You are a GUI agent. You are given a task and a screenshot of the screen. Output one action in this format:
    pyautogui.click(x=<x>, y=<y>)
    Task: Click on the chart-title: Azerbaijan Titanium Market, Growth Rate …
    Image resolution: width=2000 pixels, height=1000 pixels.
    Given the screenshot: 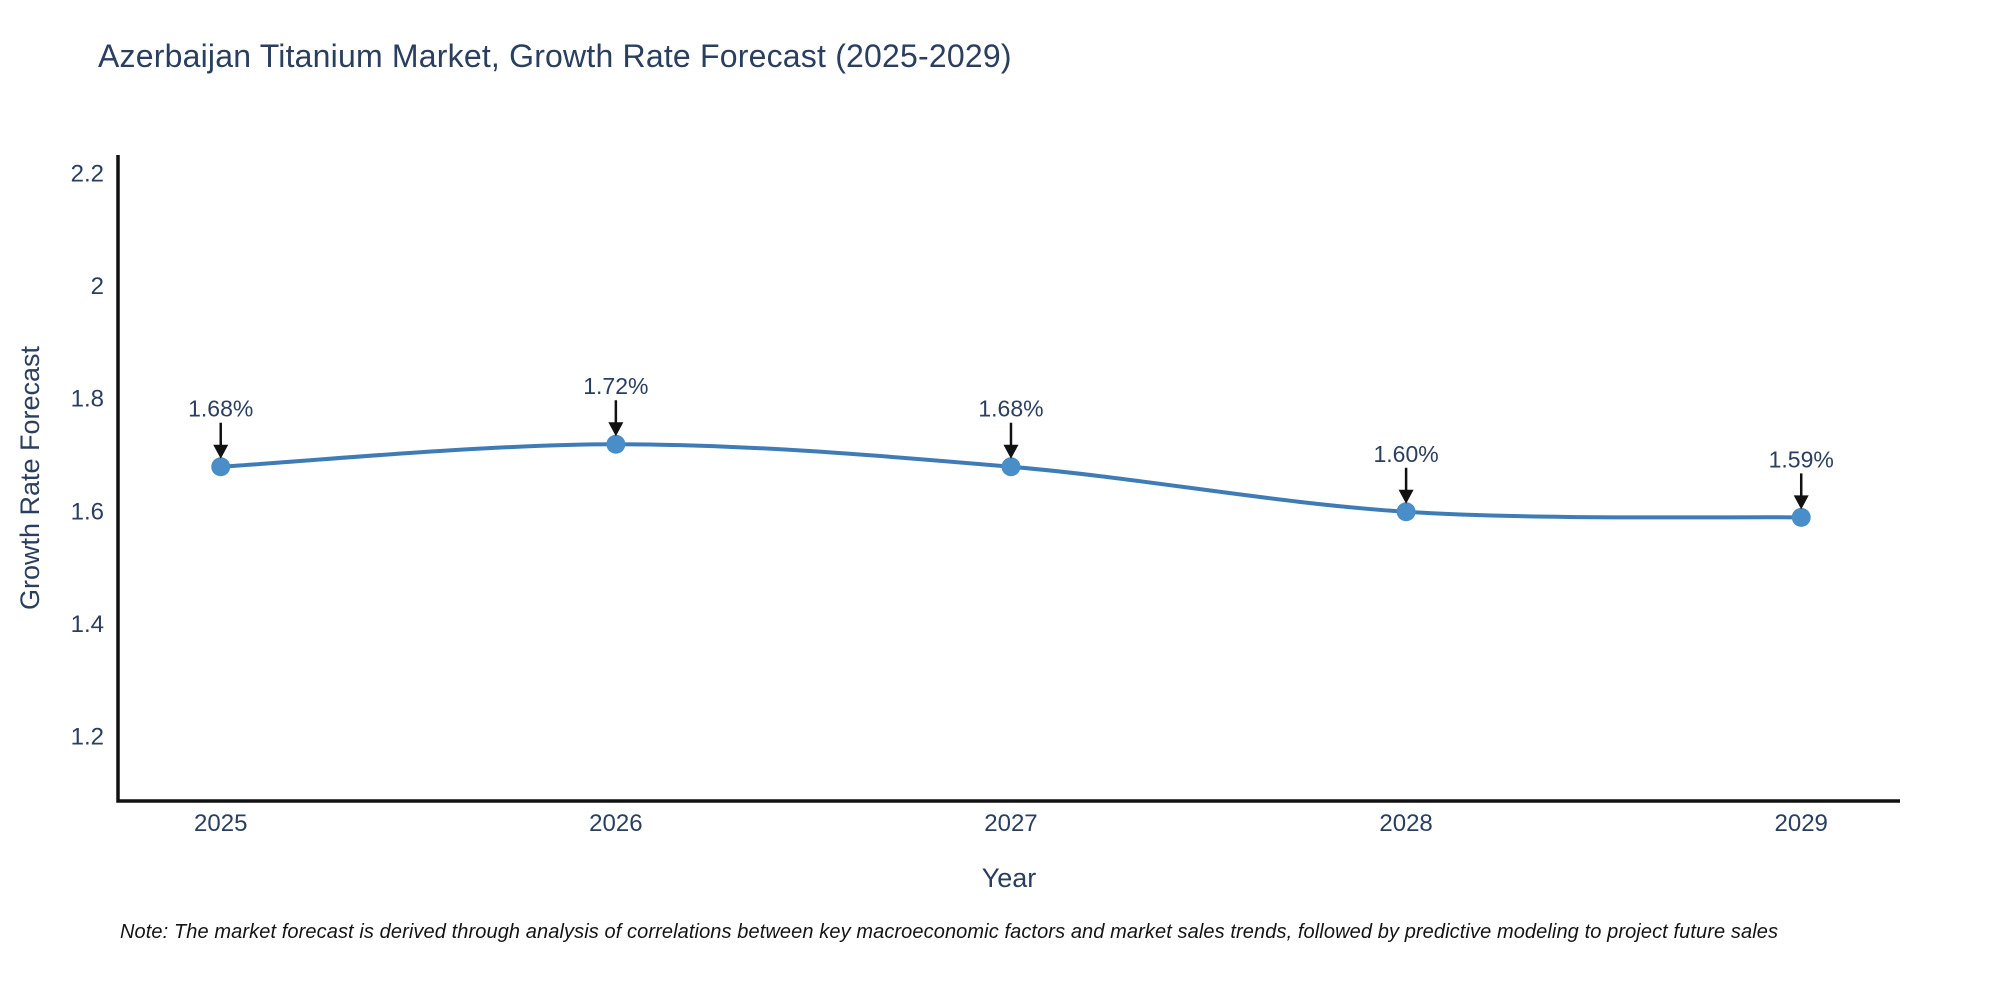 What is the action you would take?
    pyautogui.click(x=555, y=56)
    